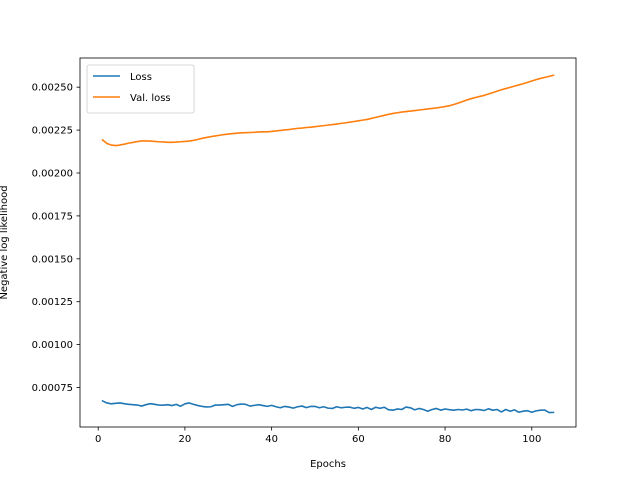 This screenshot has width=640, height=480. Describe the element at coordinates (98, 439) in the screenshot. I see `x-tick-label: 0` at that location.